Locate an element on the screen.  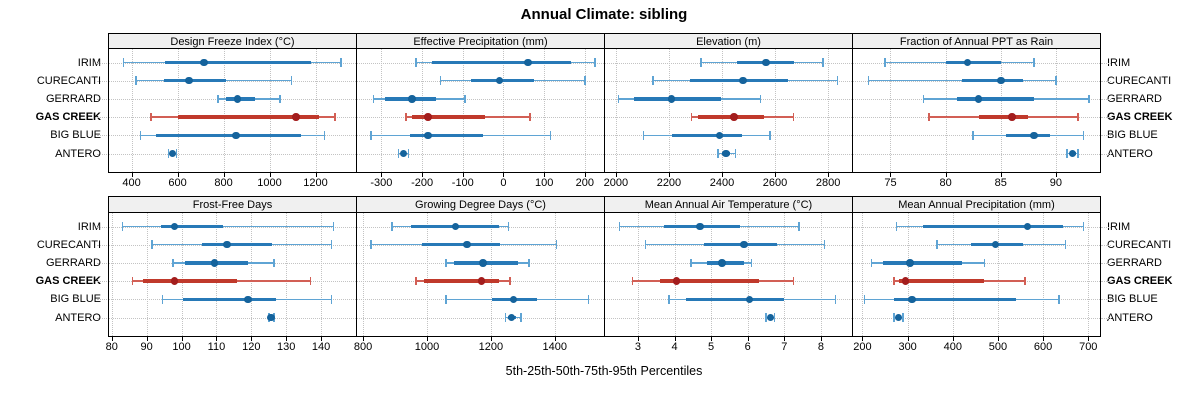
panel-strip-label: Fraction of Annual PPT as Rain is located at coordinates (976, 42).